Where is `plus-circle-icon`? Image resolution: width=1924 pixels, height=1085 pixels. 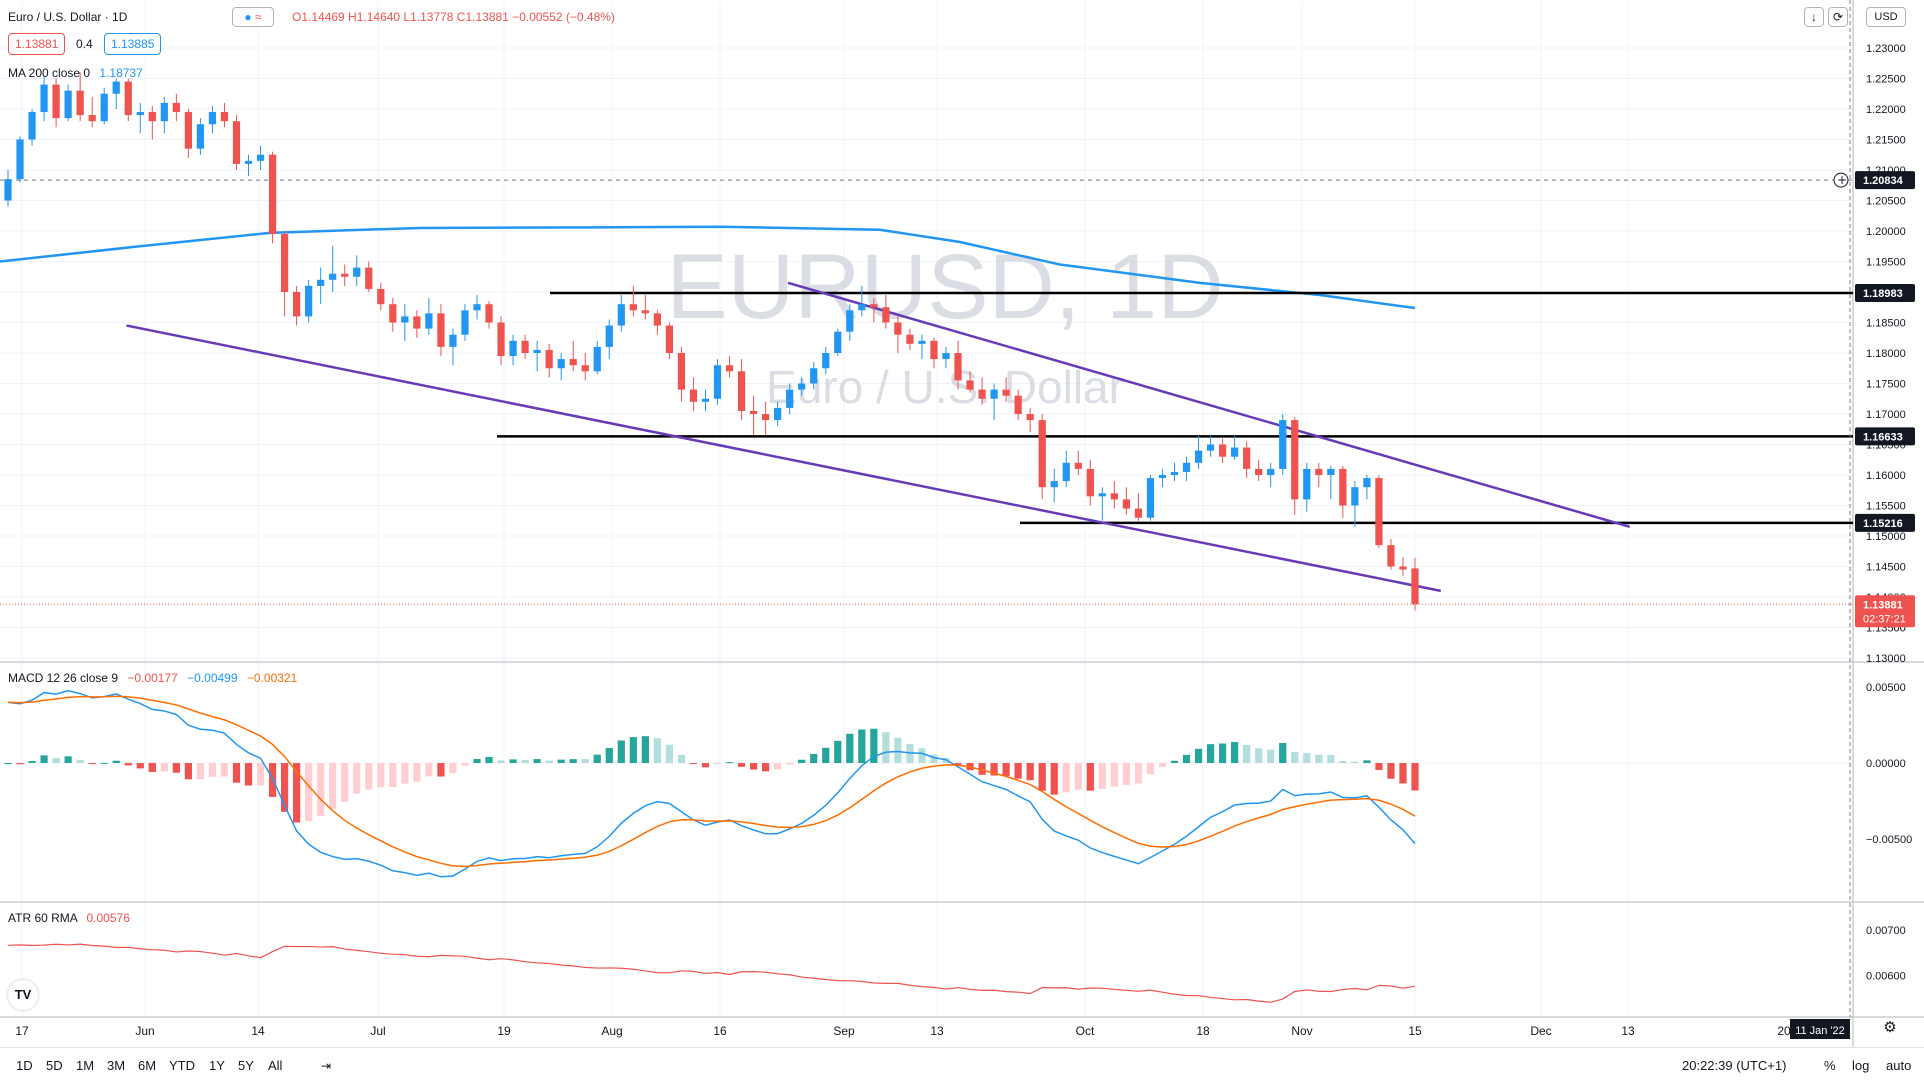 plus-circle-icon is located at coordinates (1841, 180).